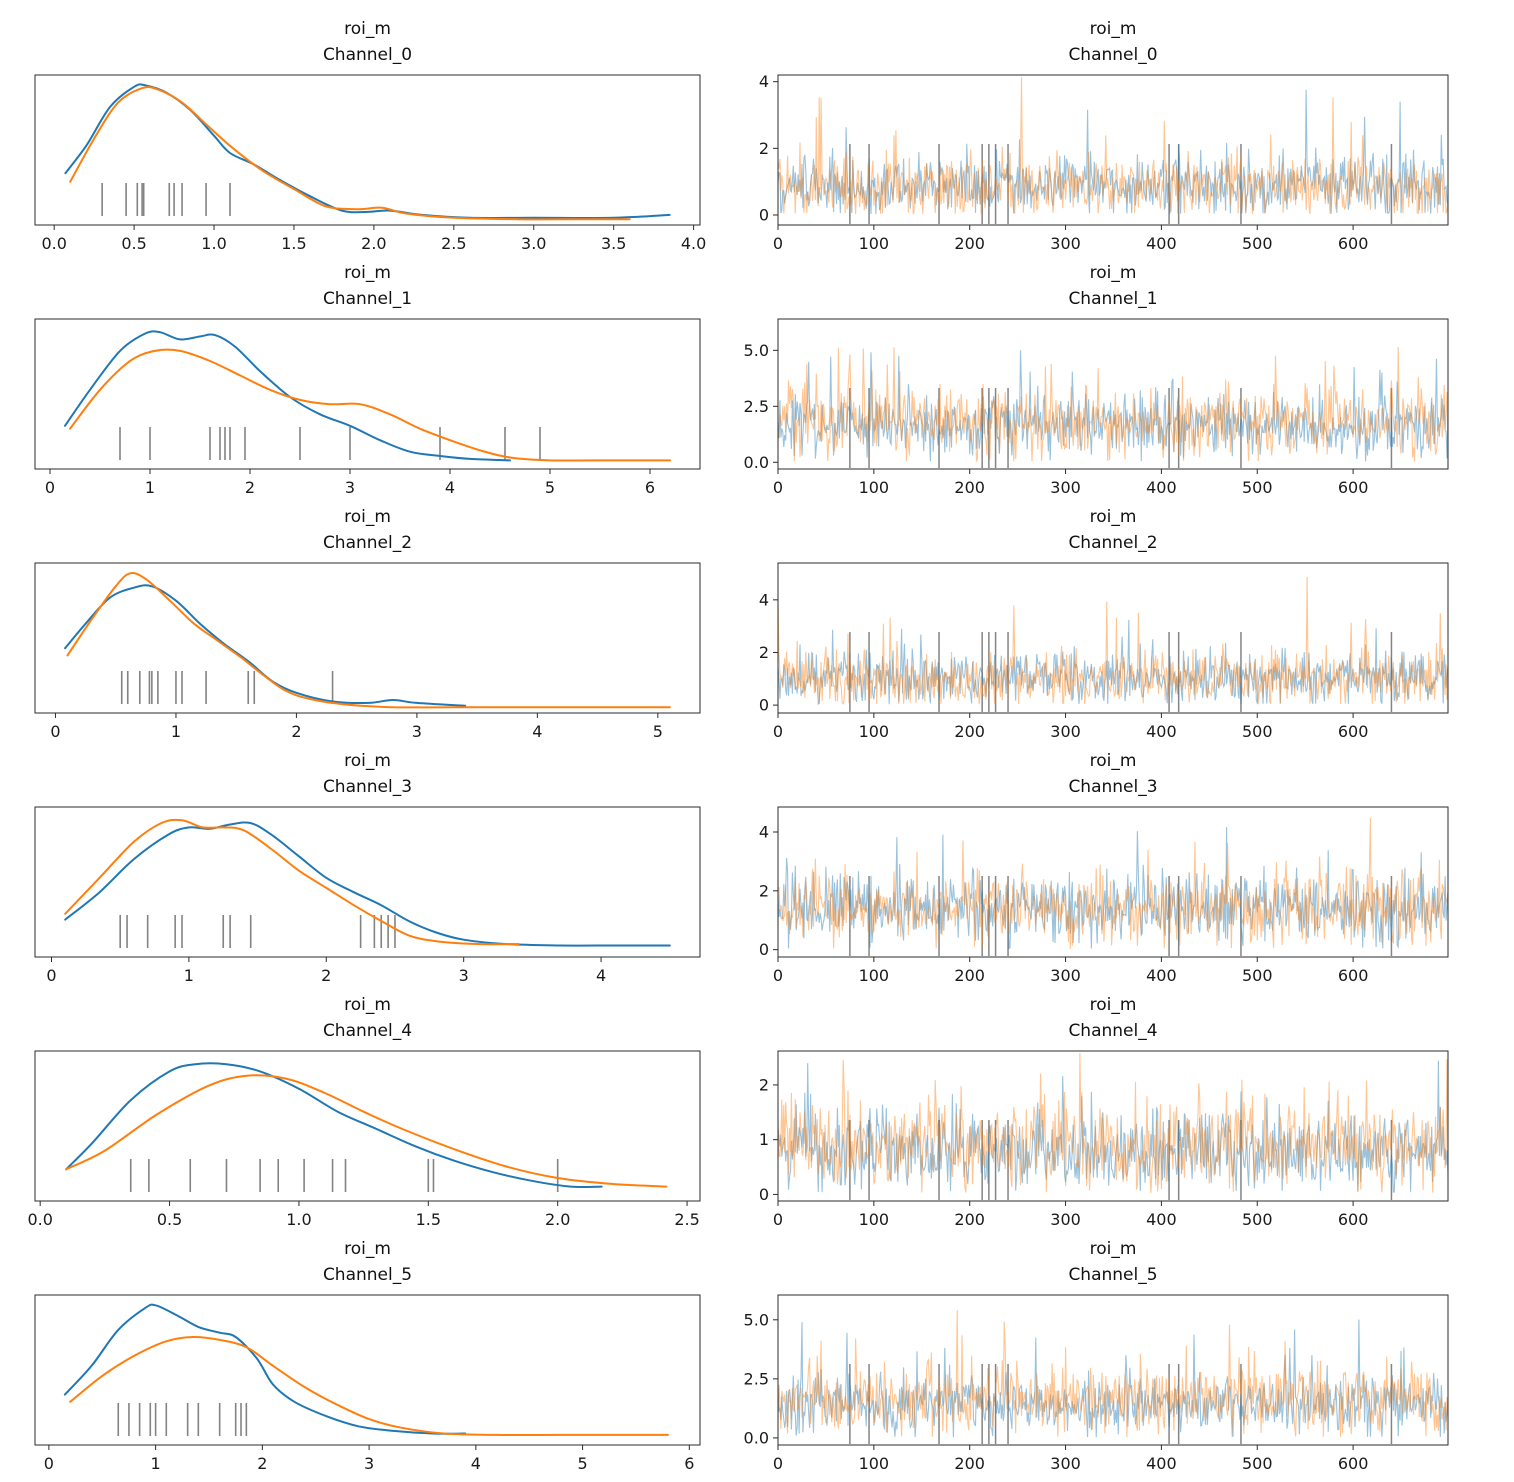 Image resolution: width=1514 pixels, height=1482 pixels. What do you see at coordinates (213, 243) in the screenshot?
I see `svg-text: 1.0` at bounding box center [213, 243].